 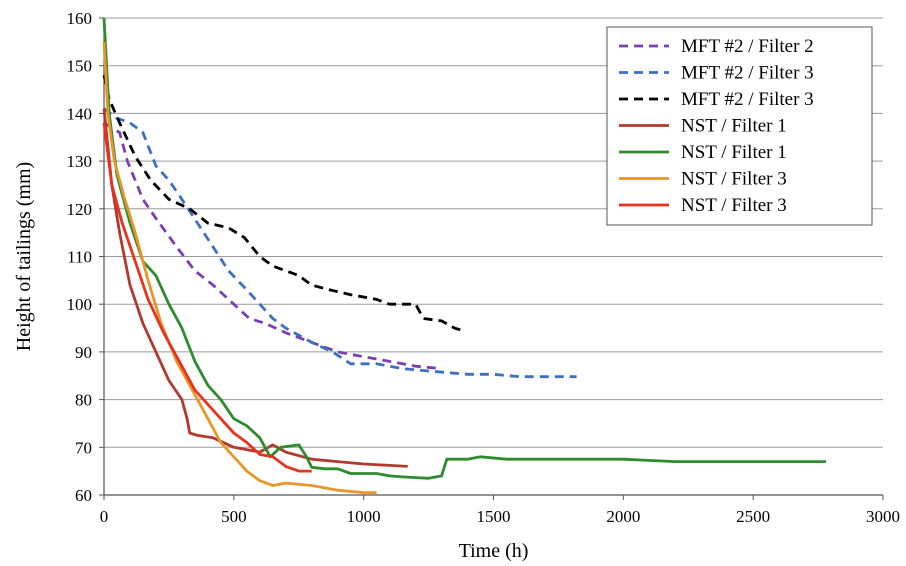 What do you see at coordinates (83, 447) in the screenshot?
I see `y-tick-label: 70` at bounding box center [83, 447].